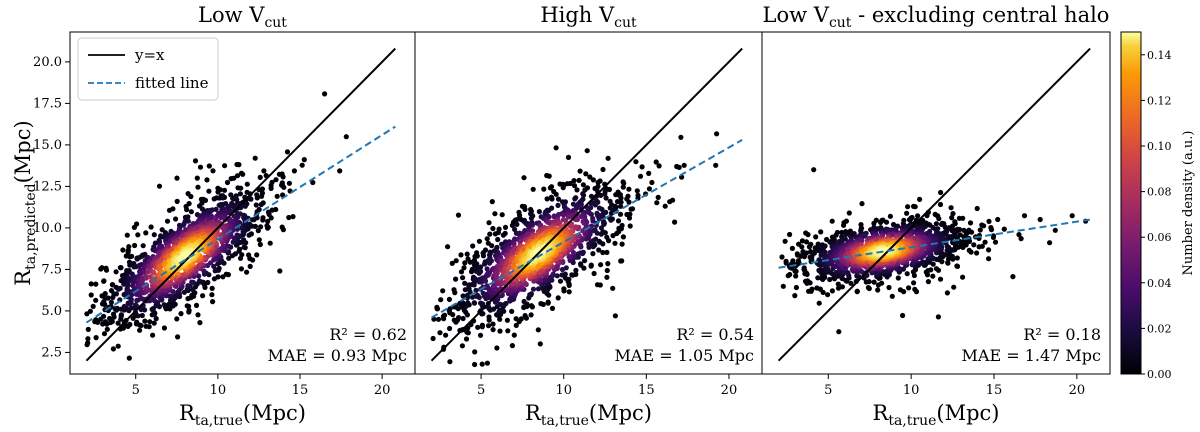 The image size is (1200, 432). I want to click on colorbar-tick-label: 0.06, so click(1159, 237).